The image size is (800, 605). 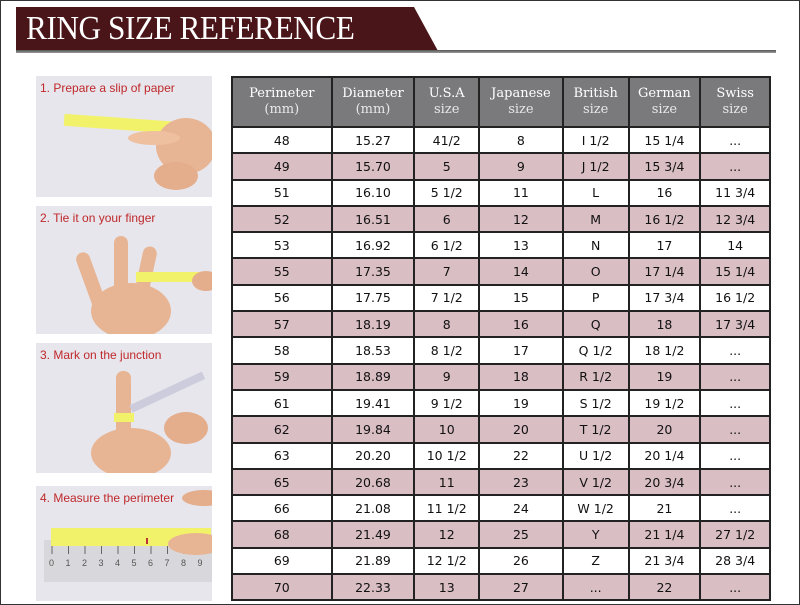 What do you see at coordinates (101, 355) in the screenshot?
I see `step-label: 3. Mark on the junction` at bounding box center [101, 355].